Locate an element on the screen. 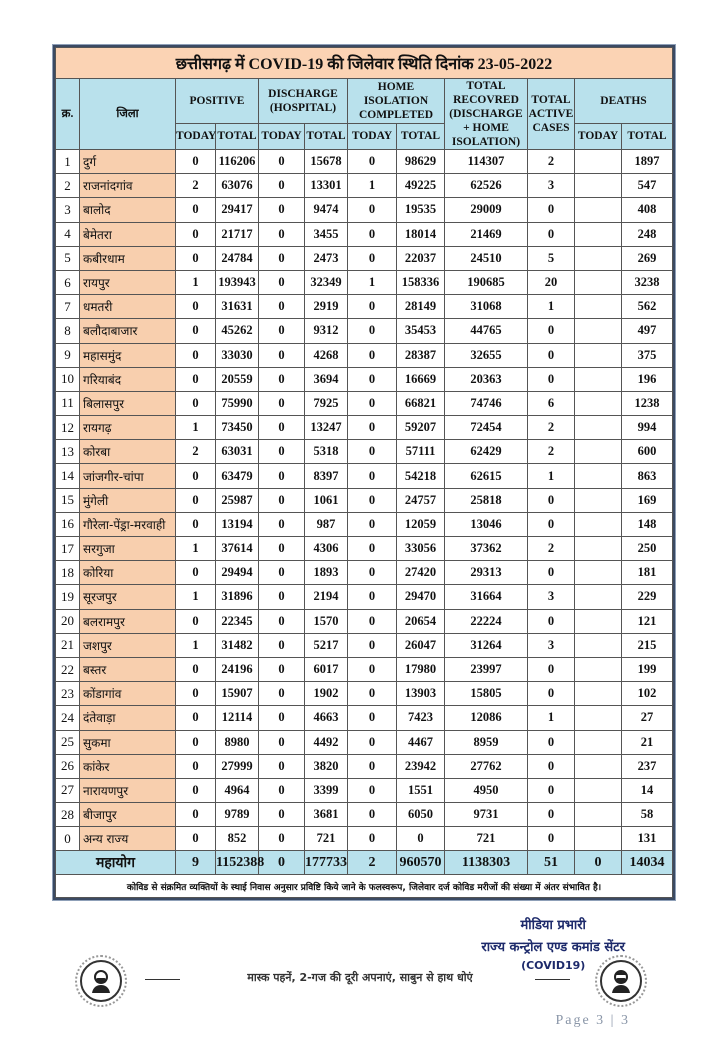 The height and width of the screenshot is (1039, 720). cell-value: 3681 is located at coordinates (326, 815).